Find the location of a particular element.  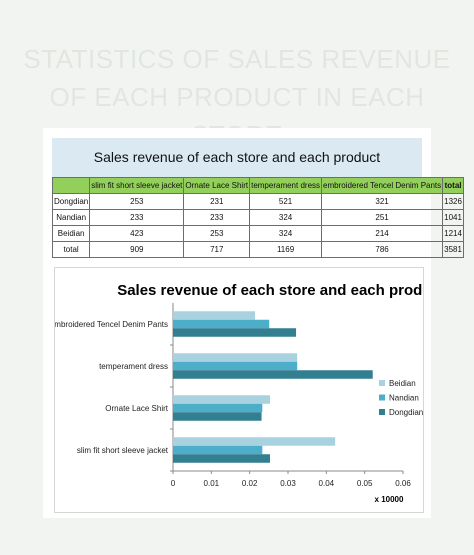

header-cell: embroidered Tencel Denim Pants is located at coordinates (382, 185).